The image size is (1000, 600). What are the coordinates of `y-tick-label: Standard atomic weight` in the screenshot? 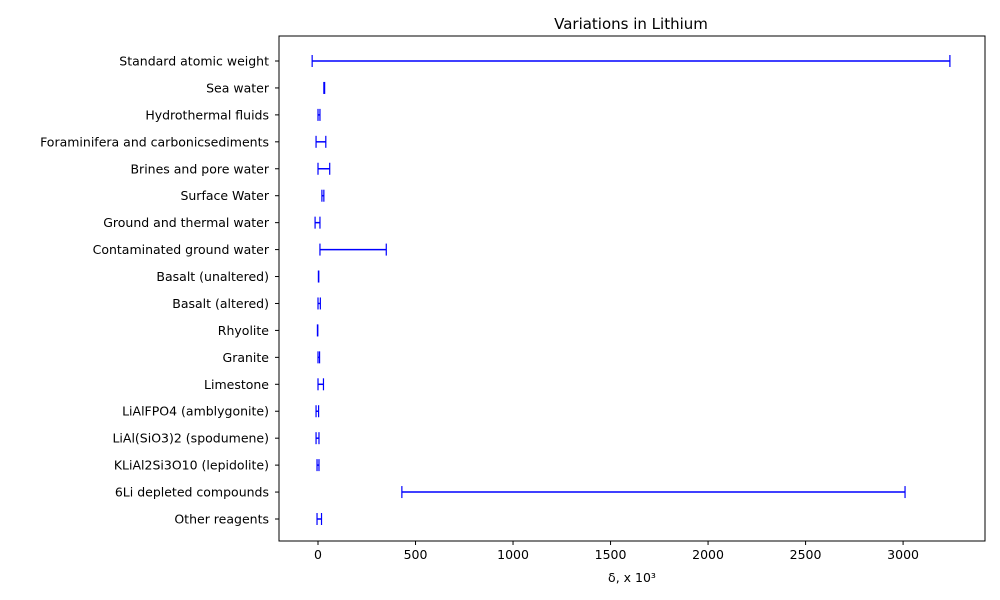 It's located at (194, 61).